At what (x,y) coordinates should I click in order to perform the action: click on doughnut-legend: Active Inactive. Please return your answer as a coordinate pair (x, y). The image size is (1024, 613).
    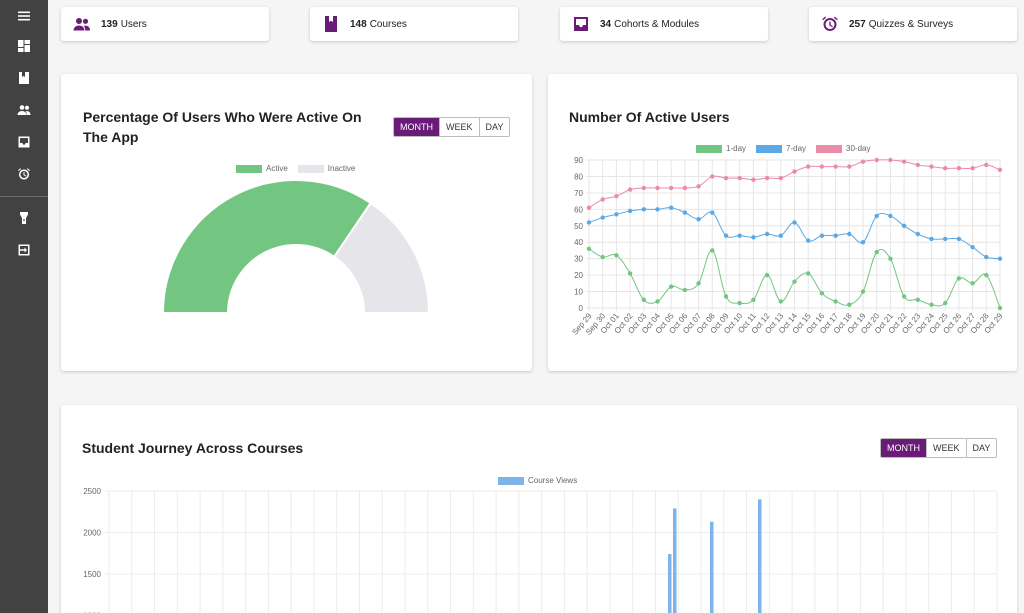
    Looking at the image, I should click on (300, 168).